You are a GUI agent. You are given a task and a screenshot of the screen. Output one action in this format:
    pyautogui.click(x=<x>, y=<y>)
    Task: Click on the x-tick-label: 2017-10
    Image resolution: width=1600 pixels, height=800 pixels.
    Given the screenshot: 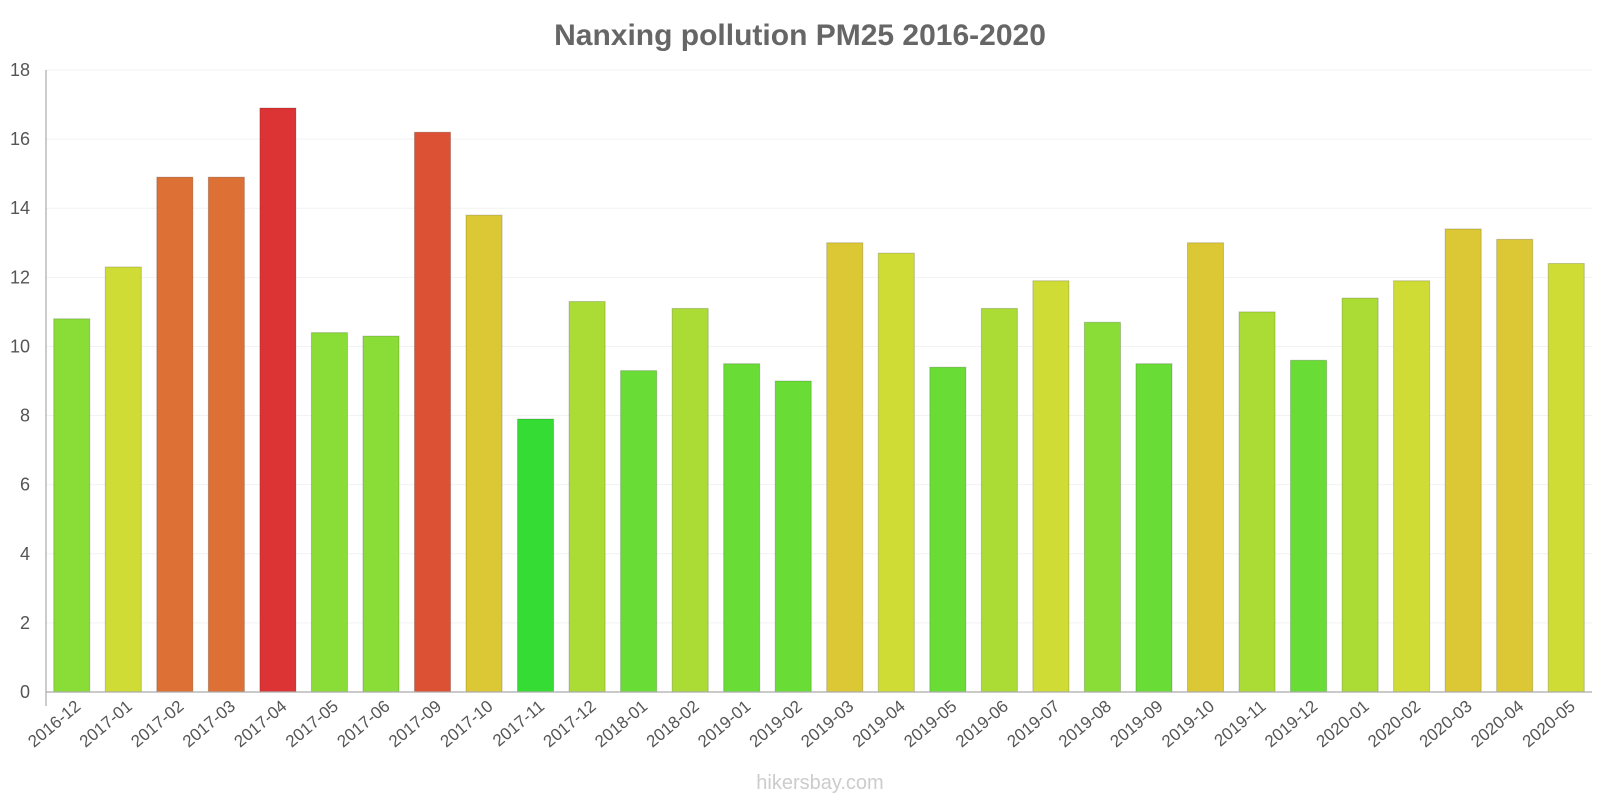 What is the action you would take?
    pyautogui.click(x=467, y=724)
    